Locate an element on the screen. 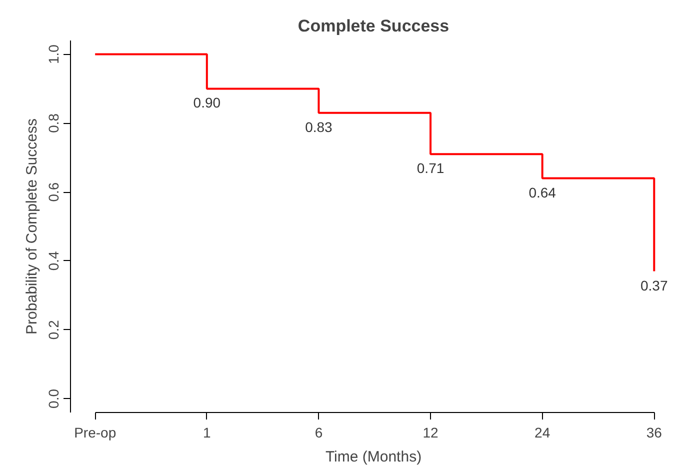  x-tick-label: 1 is located at coordinates (207, 432).